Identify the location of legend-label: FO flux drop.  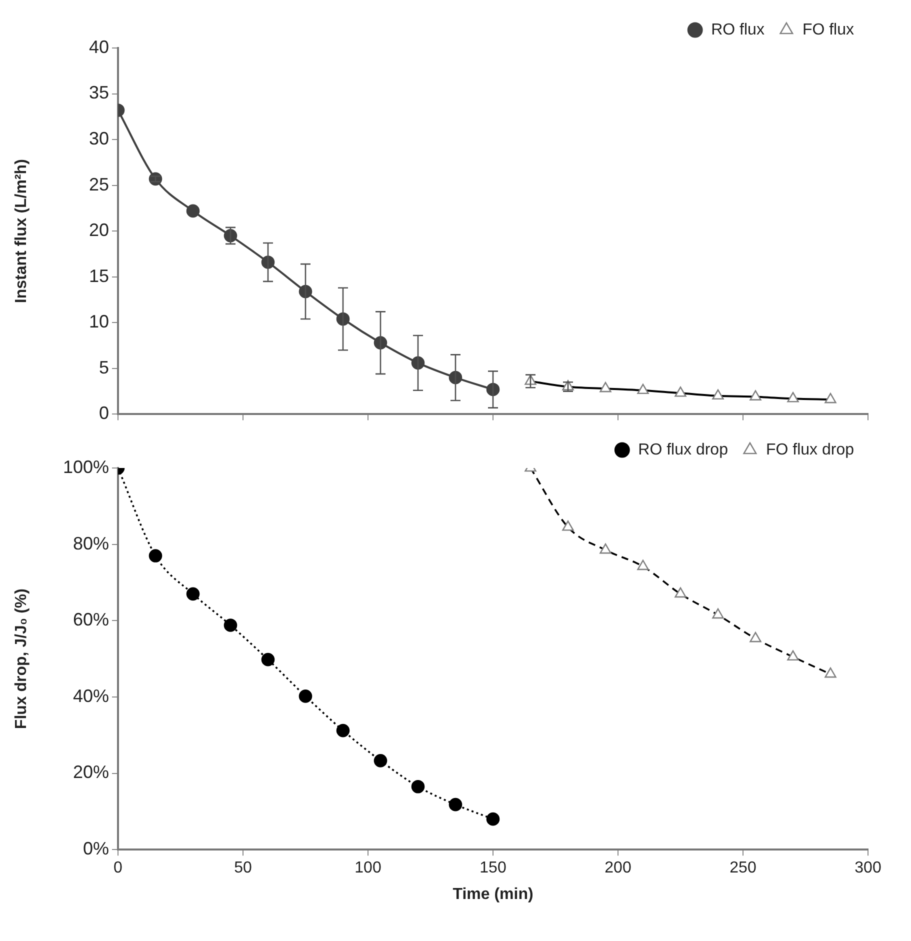
(810, 449).